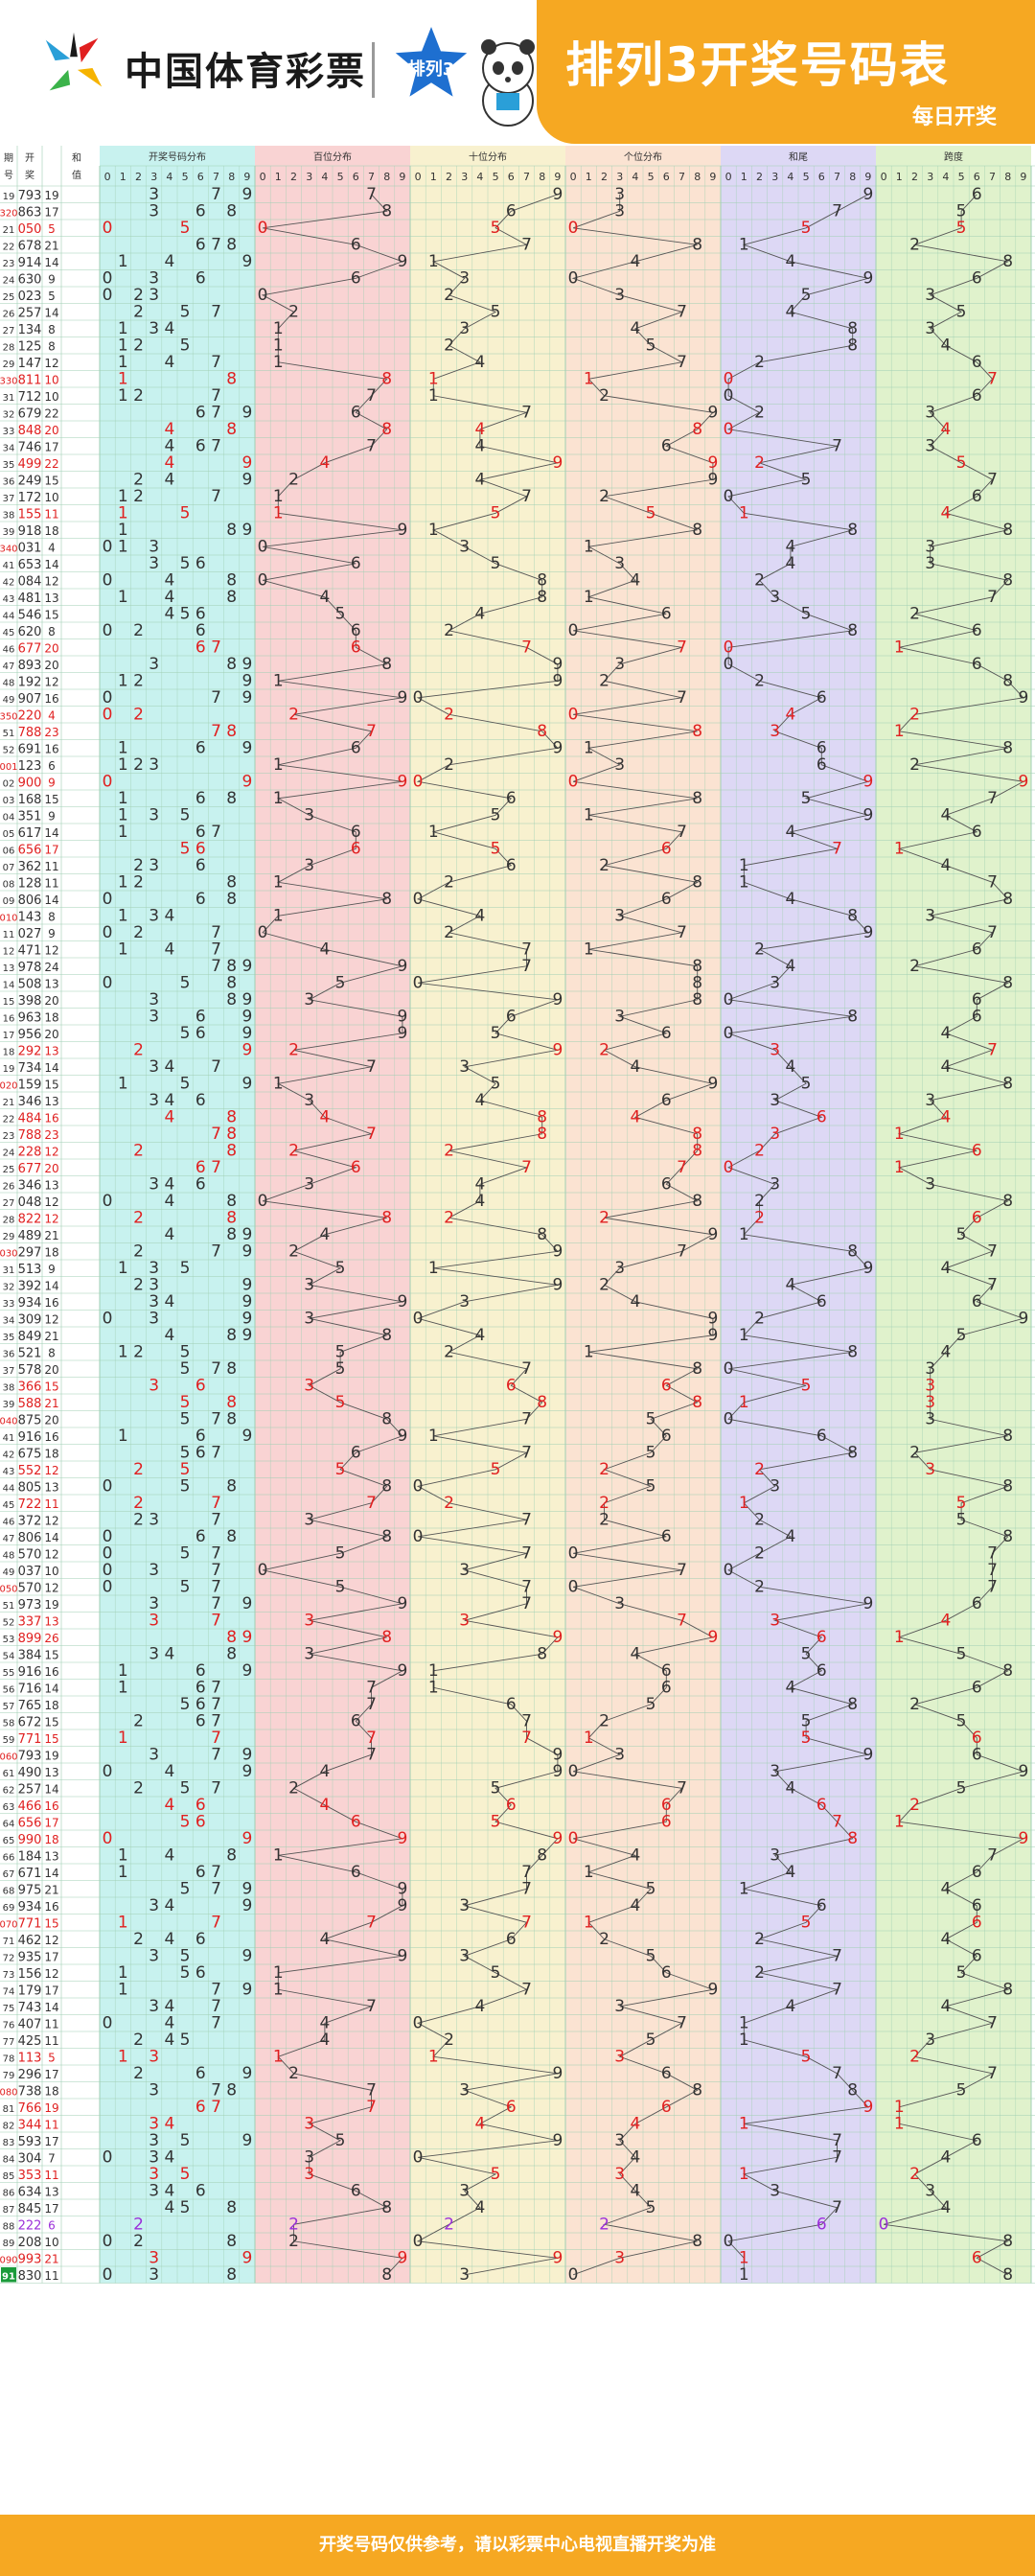 This screenshot has height=2576, width=1035. Describe the element at coordinates (9, 1841) in the screenshot. I see `period-cell: 65` at that location.